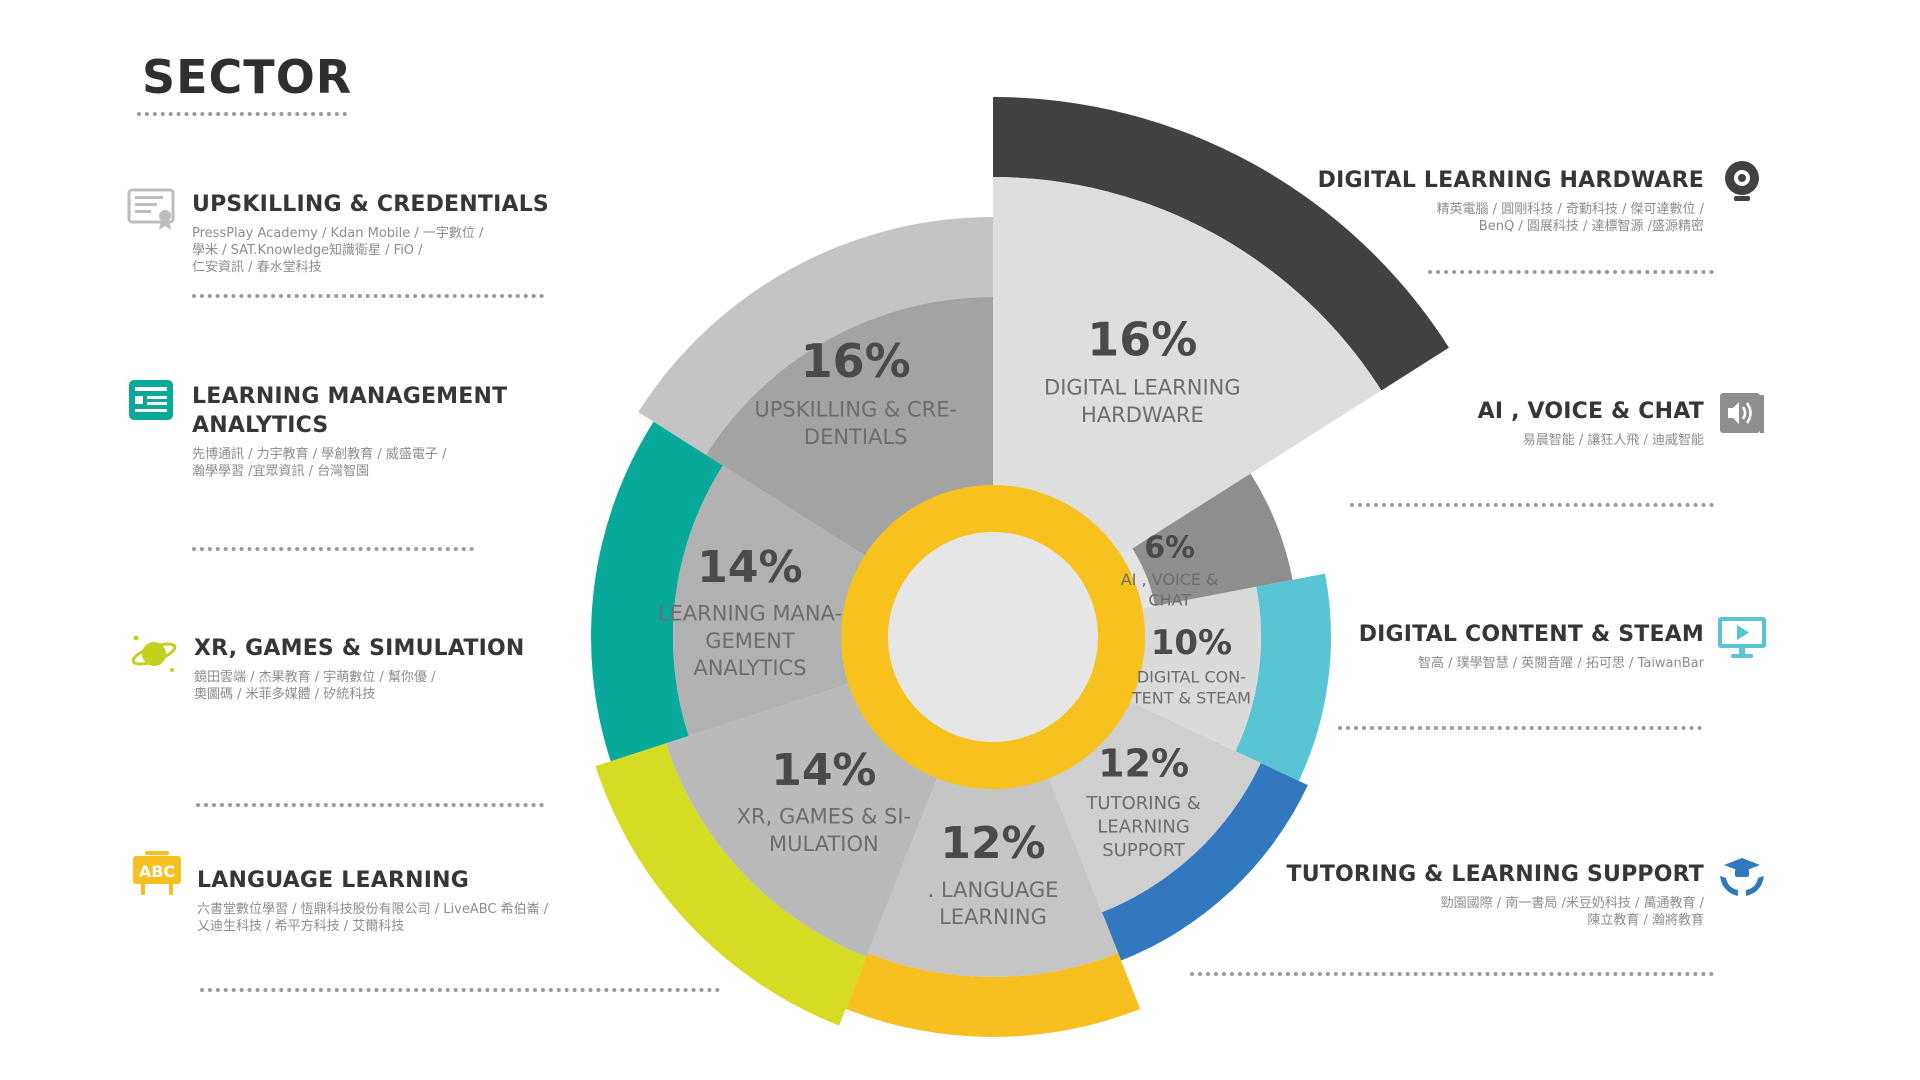 This screenshot has width=1920, height=1080. I want to click on slice-percent-tut: 12%, so click(1143, 764).